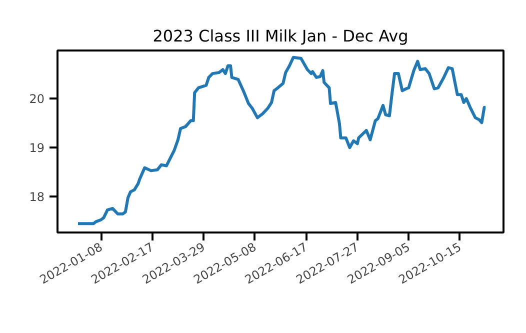 This screenshot has width=526, height=333. What do you see at coordinates (280, 36) in the screenshot?
I see `chart-title: 2023 Class III Milk Jan - Dec Avg` at bounding box center [280, 36].